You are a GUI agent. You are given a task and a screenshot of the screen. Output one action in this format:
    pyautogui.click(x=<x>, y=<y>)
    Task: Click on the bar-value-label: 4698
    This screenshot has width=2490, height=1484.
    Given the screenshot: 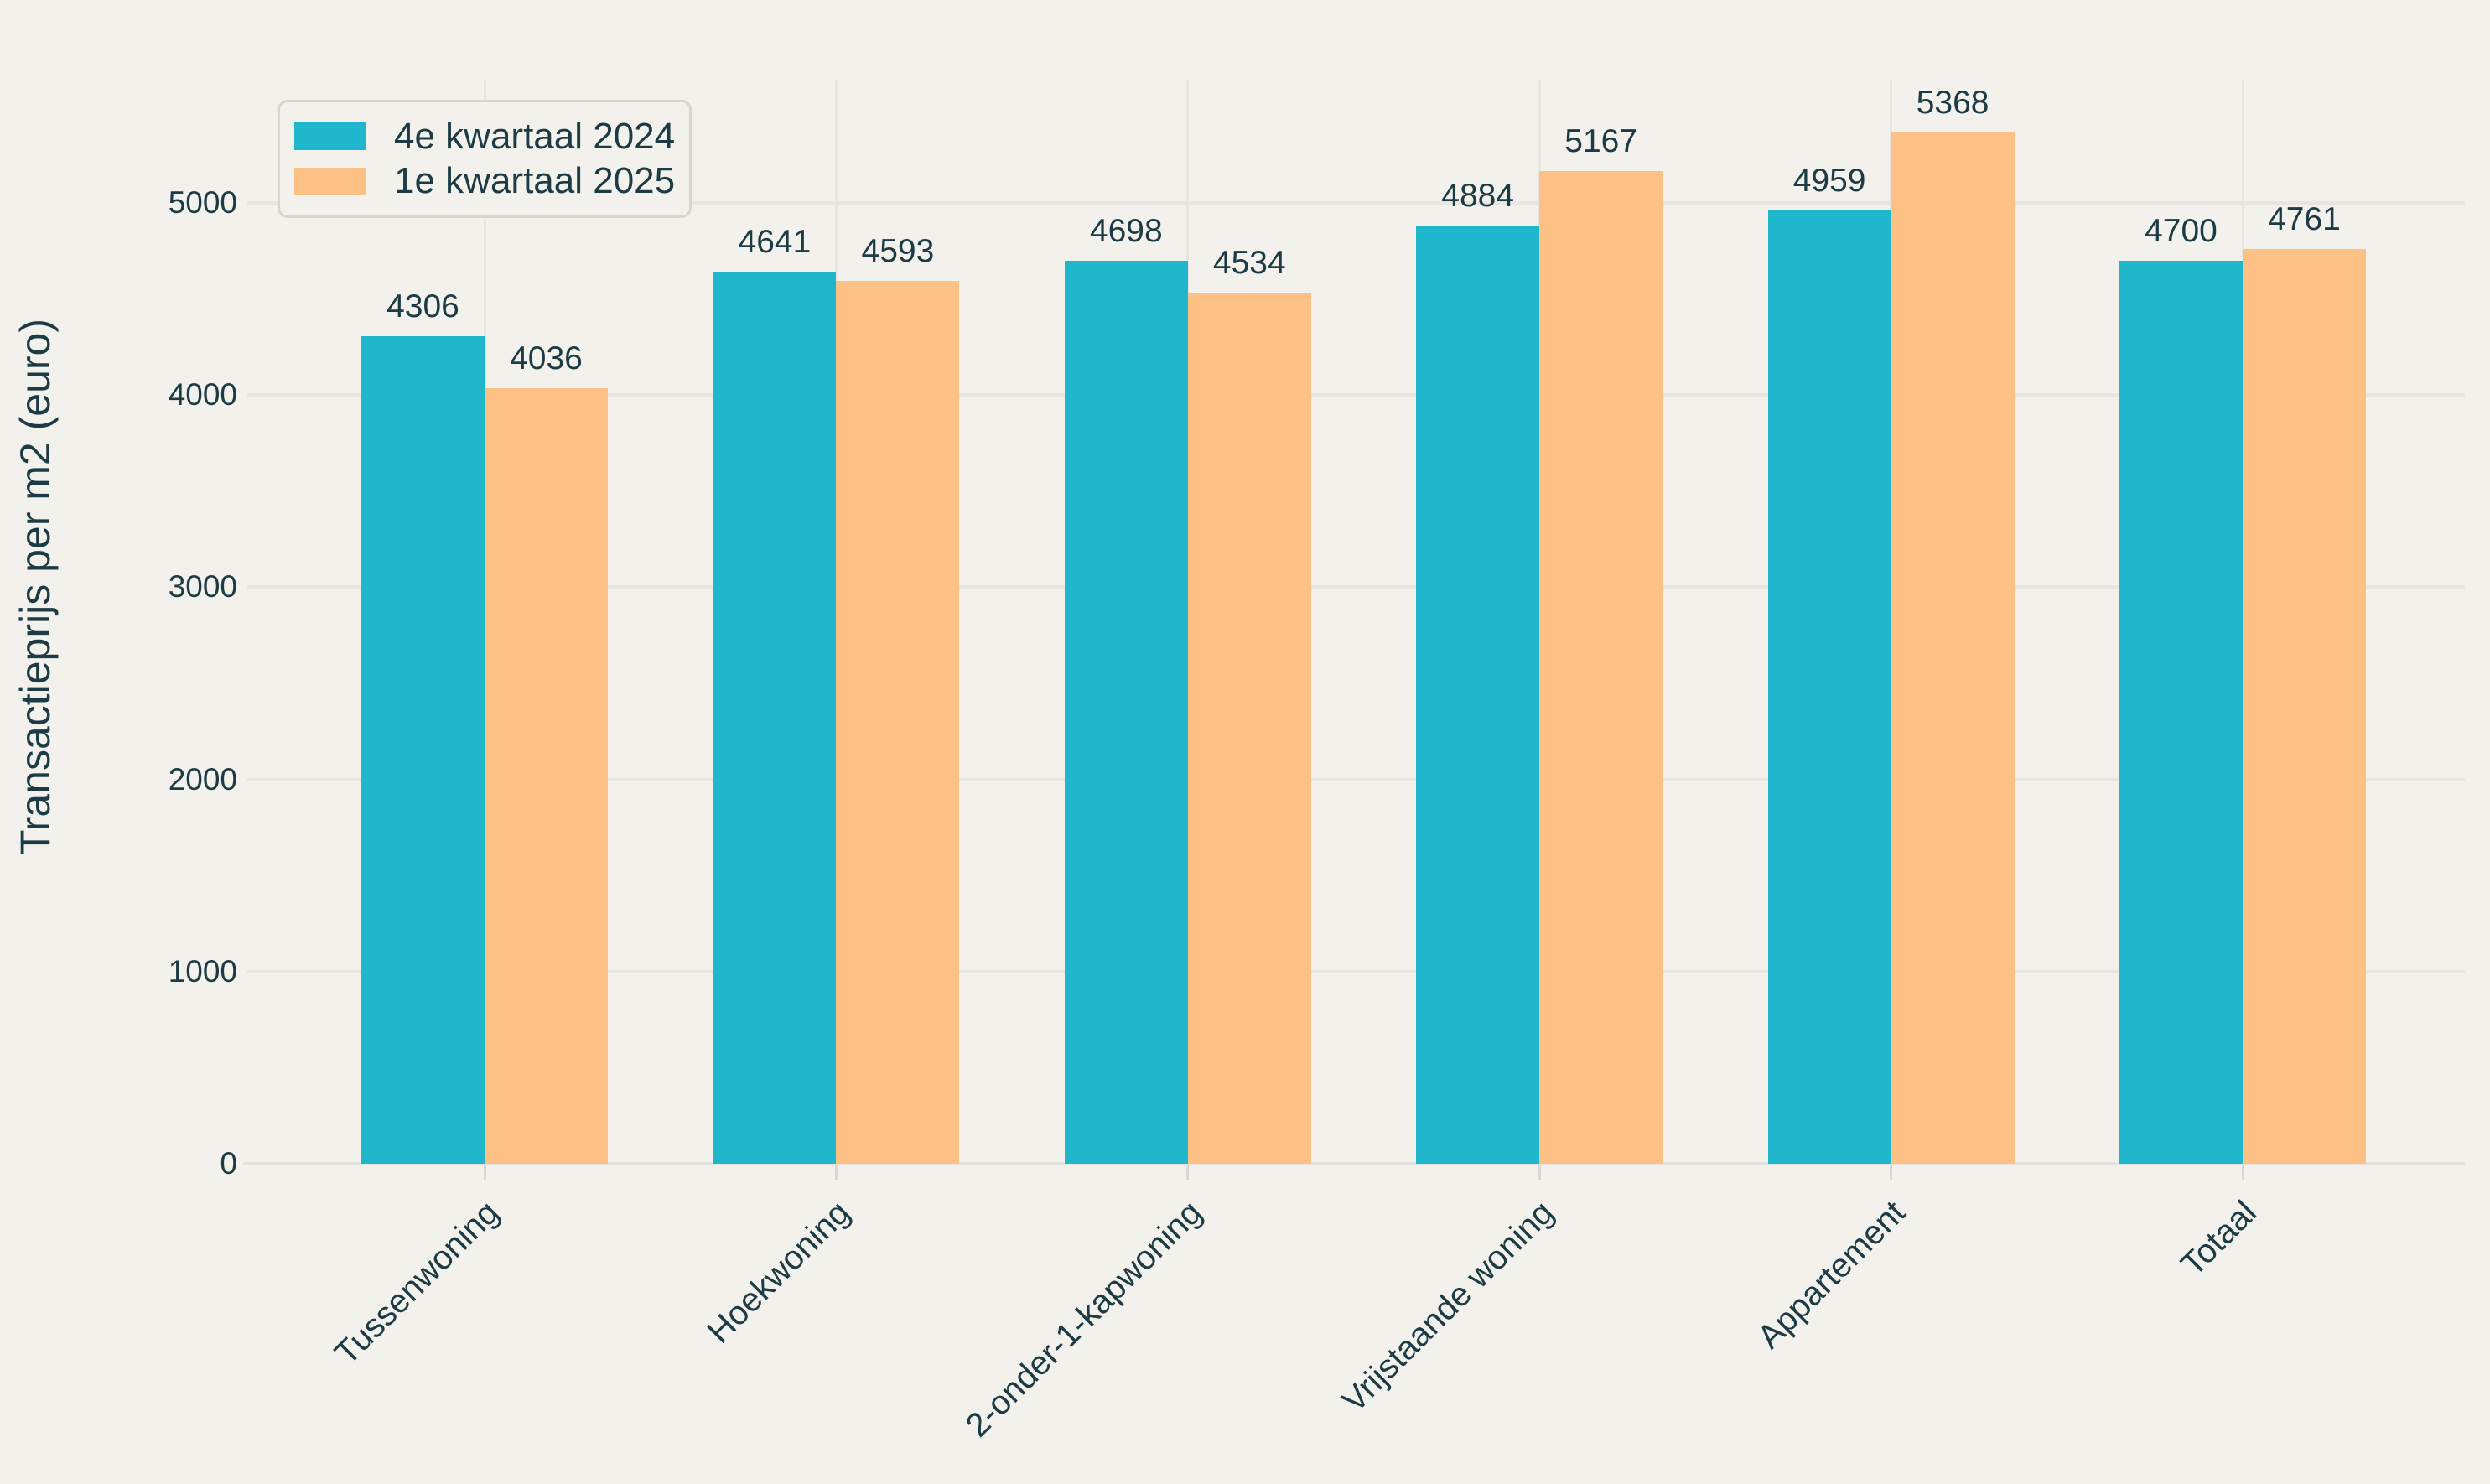 What is the action you would take?
    pyautogui.click(x=1126, y=231)
    